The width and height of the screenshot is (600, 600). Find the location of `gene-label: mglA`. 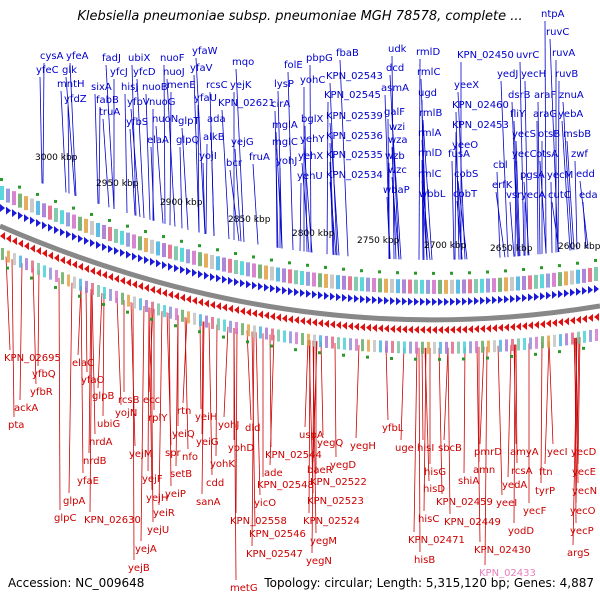

gene-label: mglA is located at coordinates (285, 125).